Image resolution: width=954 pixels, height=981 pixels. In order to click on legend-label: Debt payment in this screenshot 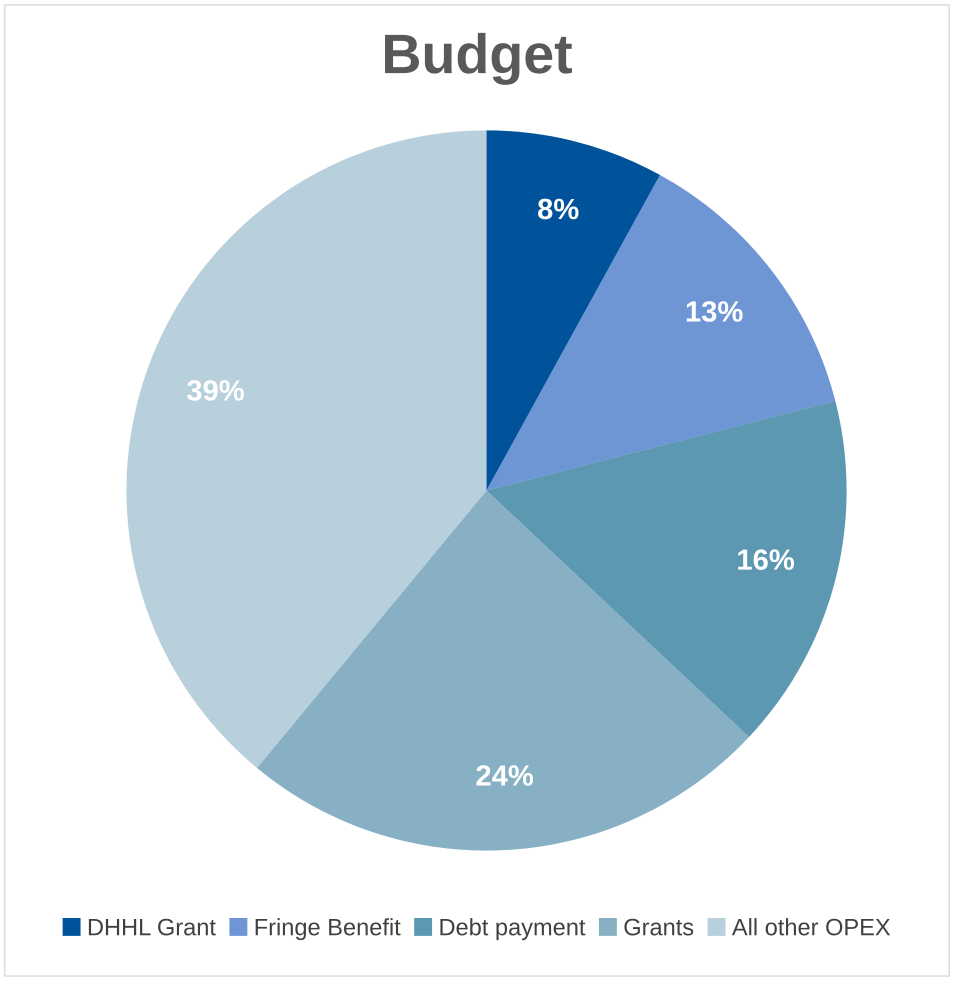, I will do `click(513, 929)`.